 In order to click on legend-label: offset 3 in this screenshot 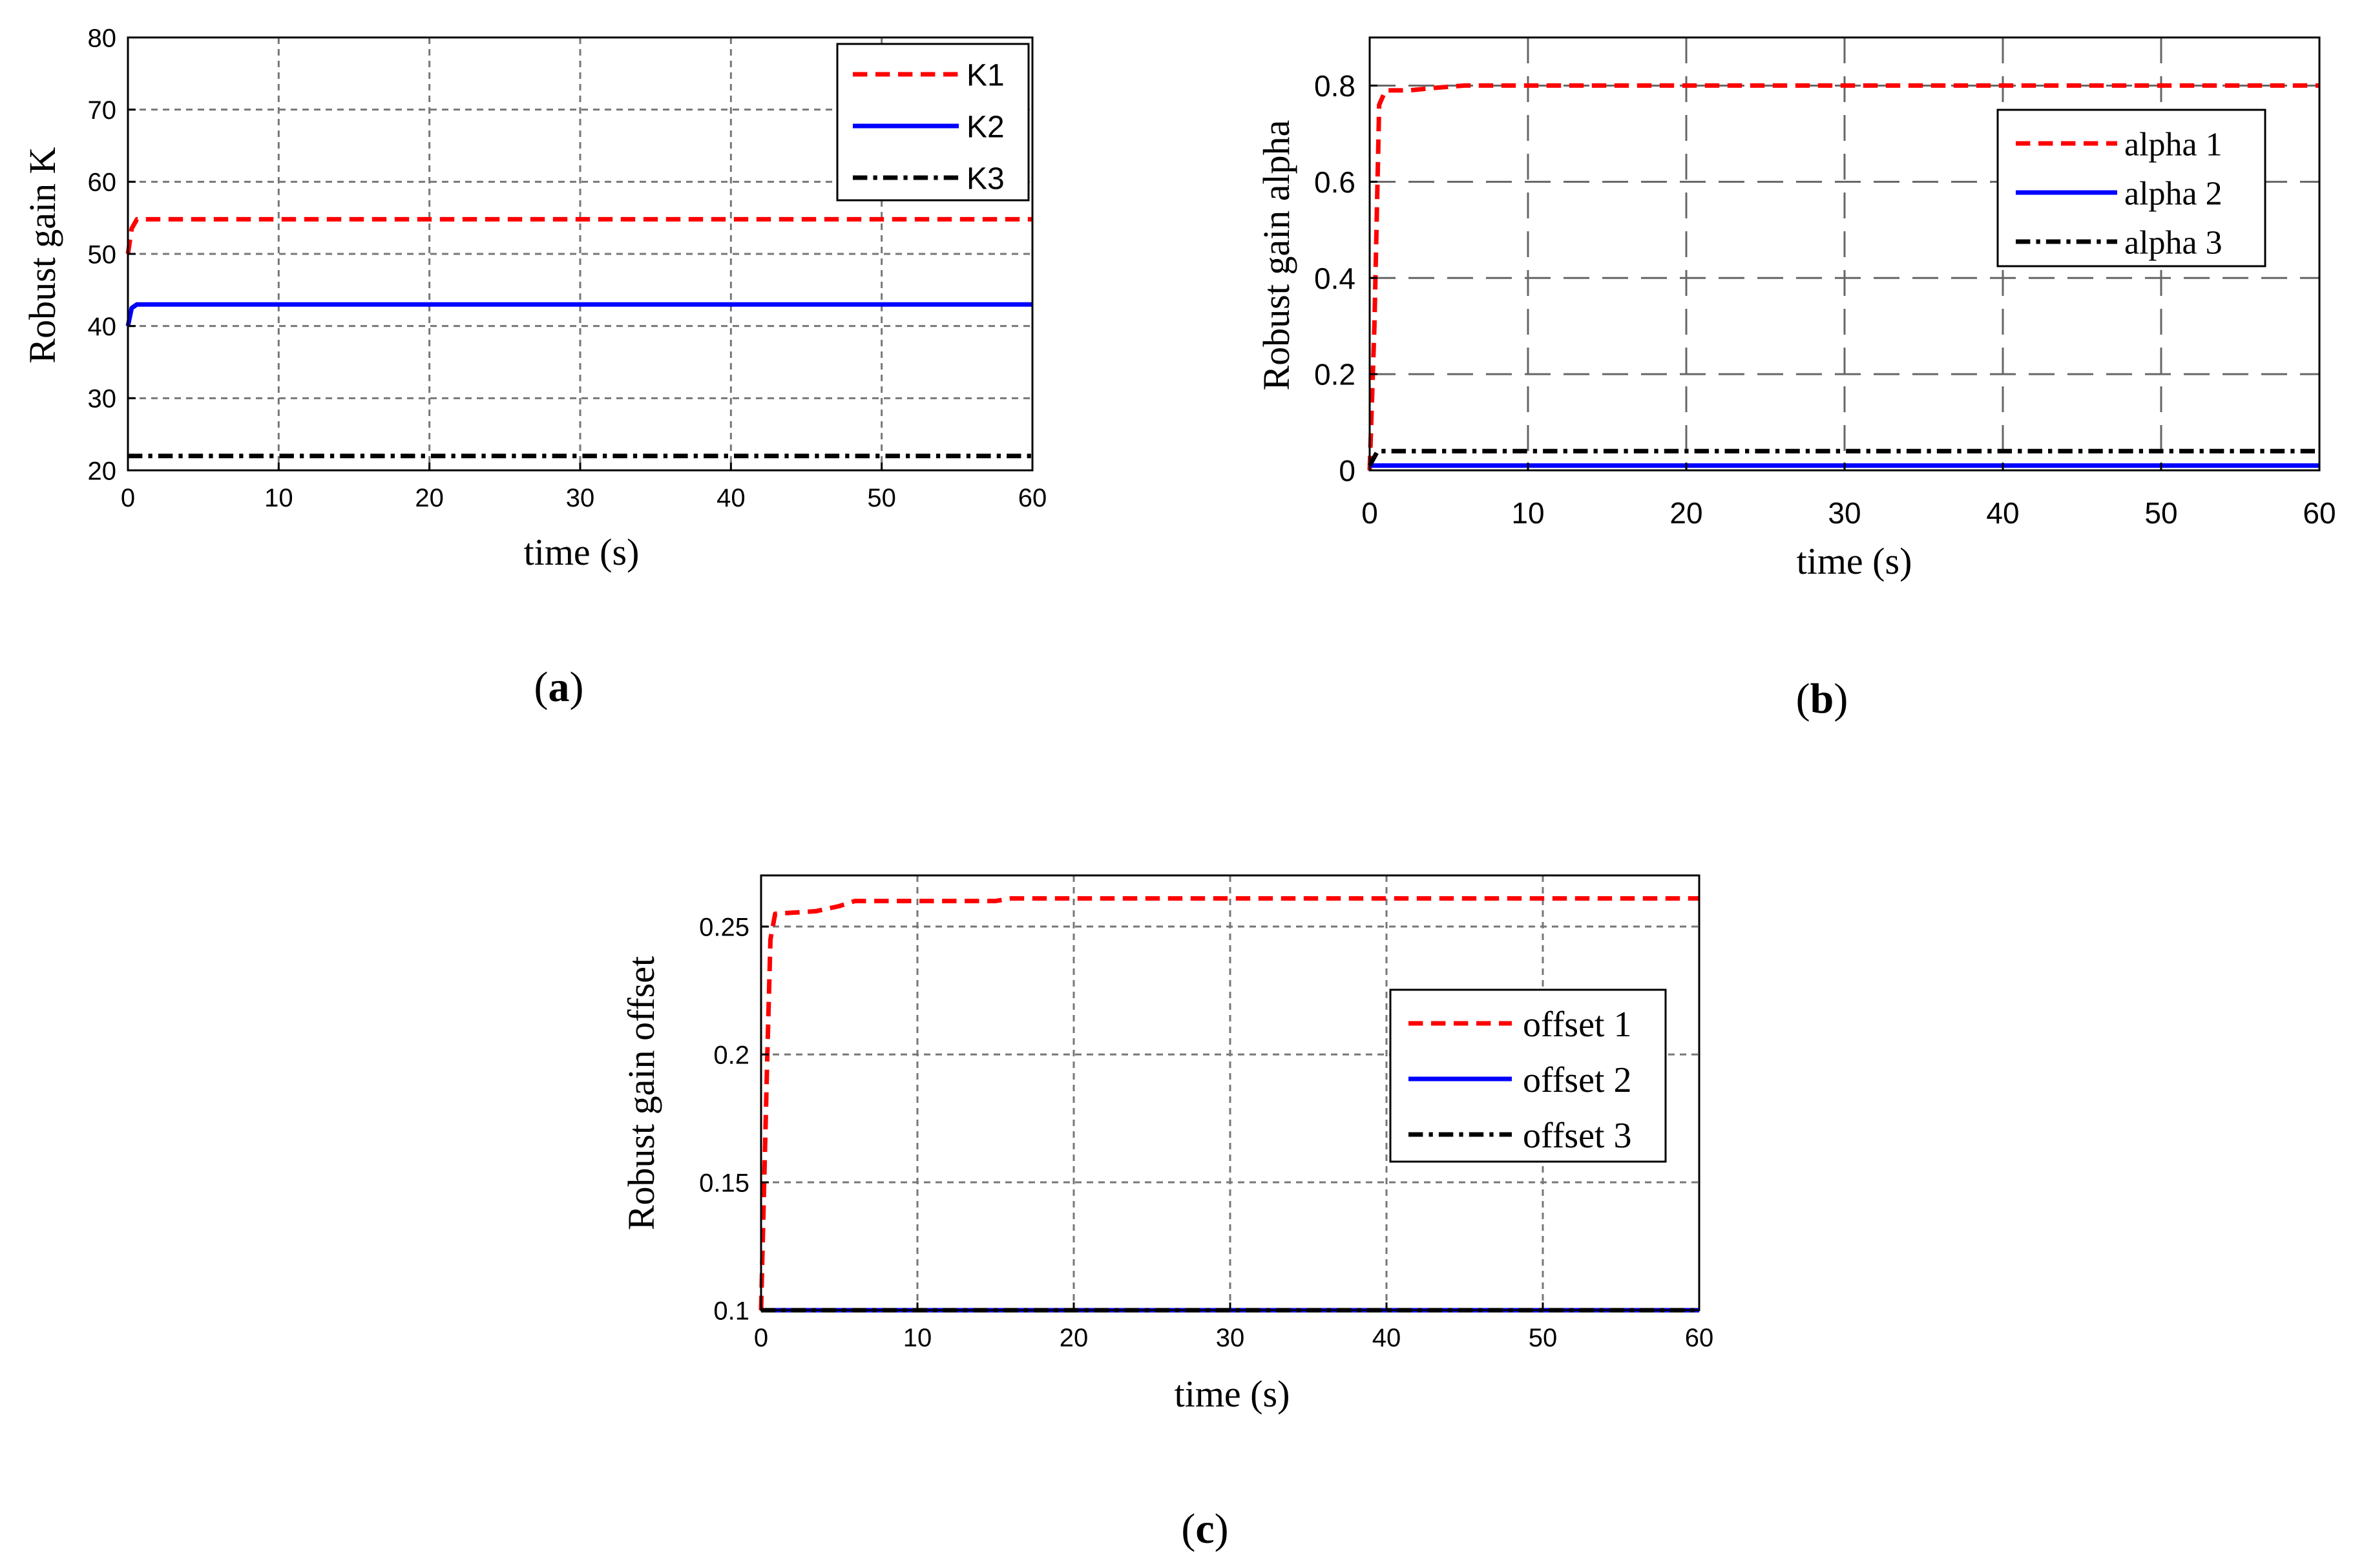, I will do `click(1577, 1136)`.